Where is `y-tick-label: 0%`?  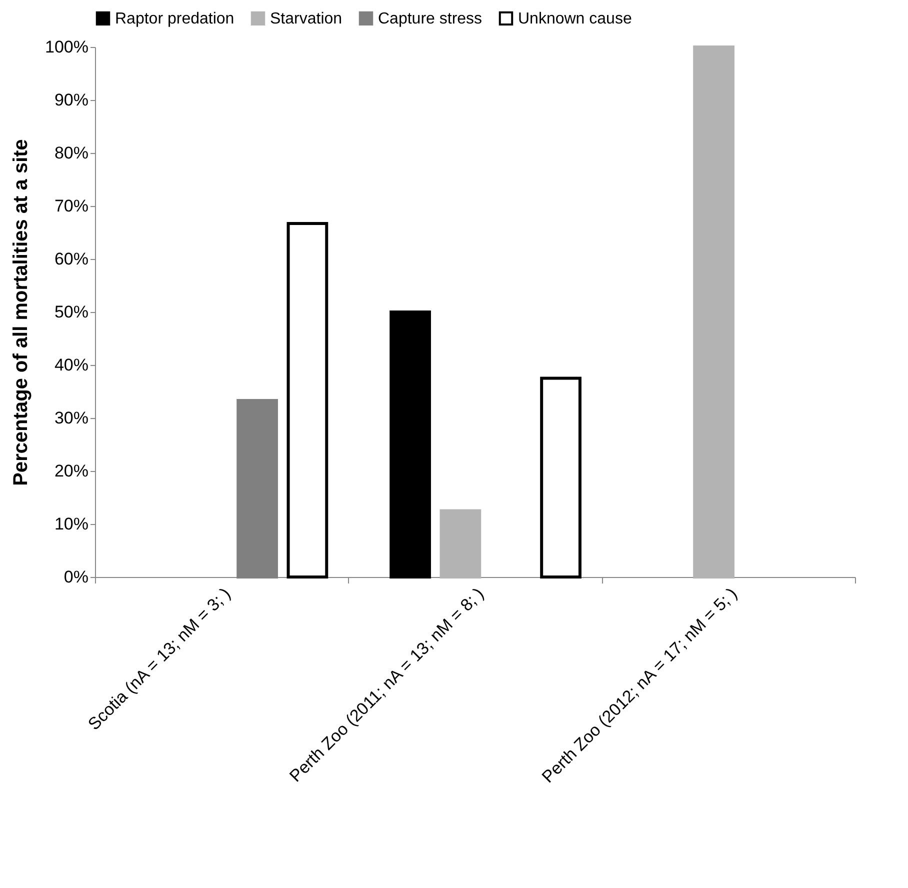 y-tick-label: 0% is located at coordinates (76, 577).